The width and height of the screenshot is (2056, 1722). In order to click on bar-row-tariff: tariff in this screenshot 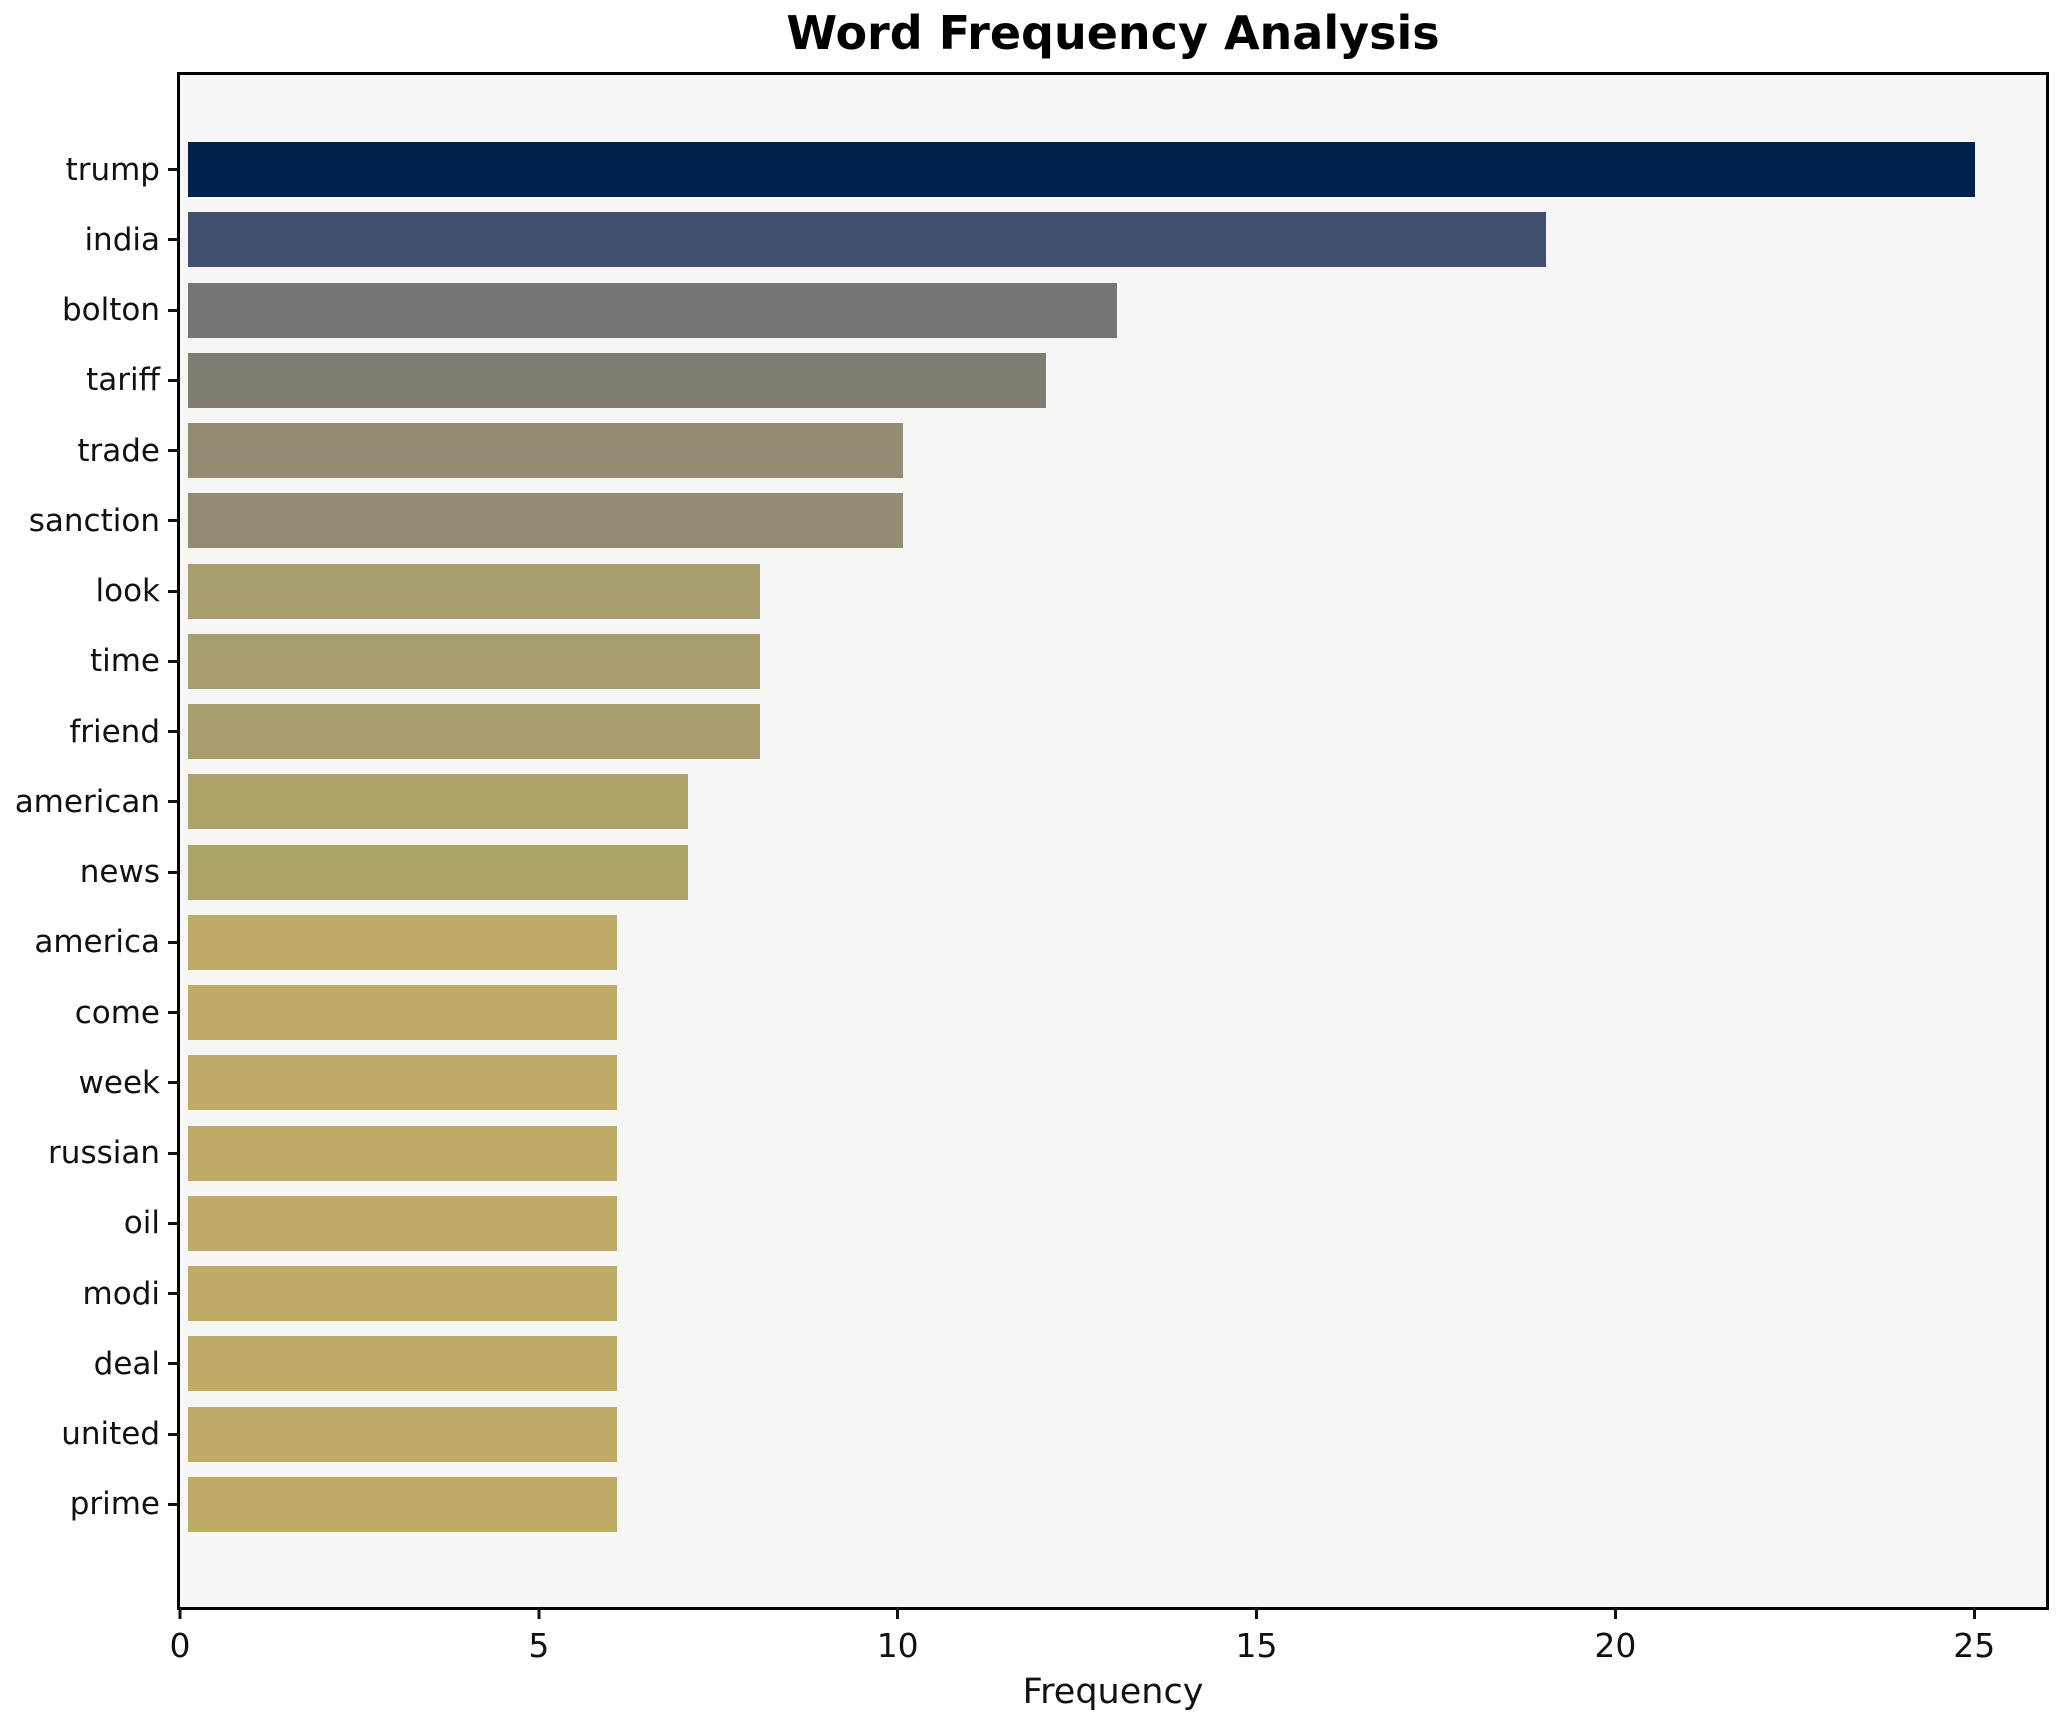, I will do `click(1023, 380)`.